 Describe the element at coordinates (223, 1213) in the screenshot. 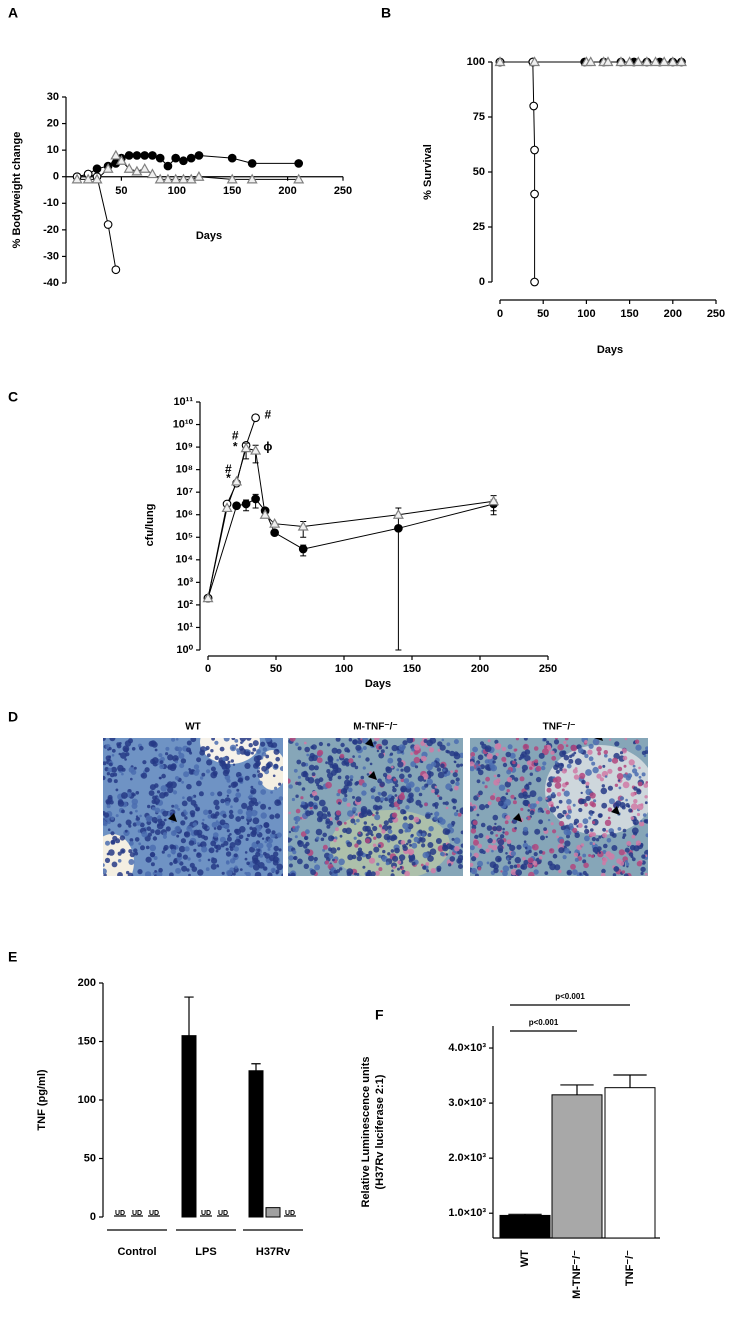

I see `value-label: UD` at that location.